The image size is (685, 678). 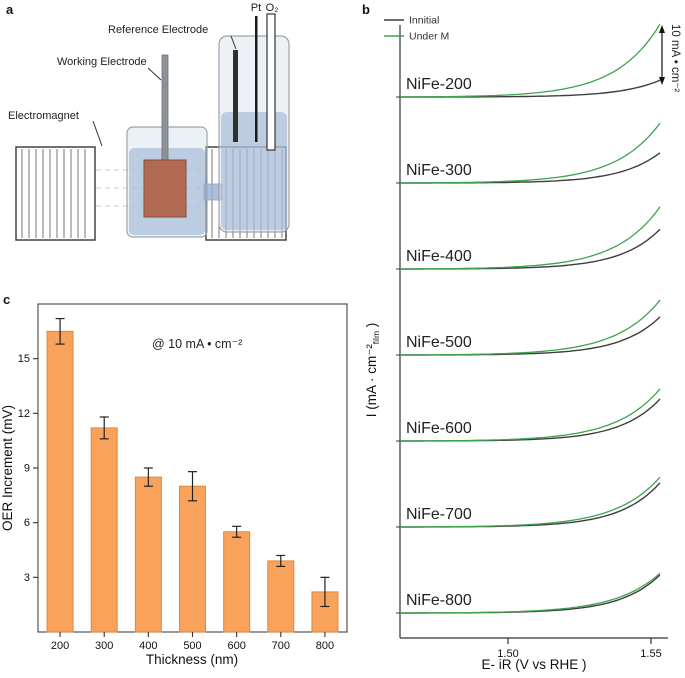 What do you see at coordinates (272, 8) in the screenshot?
I see `o2-label: O₂` at bounding box center [272, 8].